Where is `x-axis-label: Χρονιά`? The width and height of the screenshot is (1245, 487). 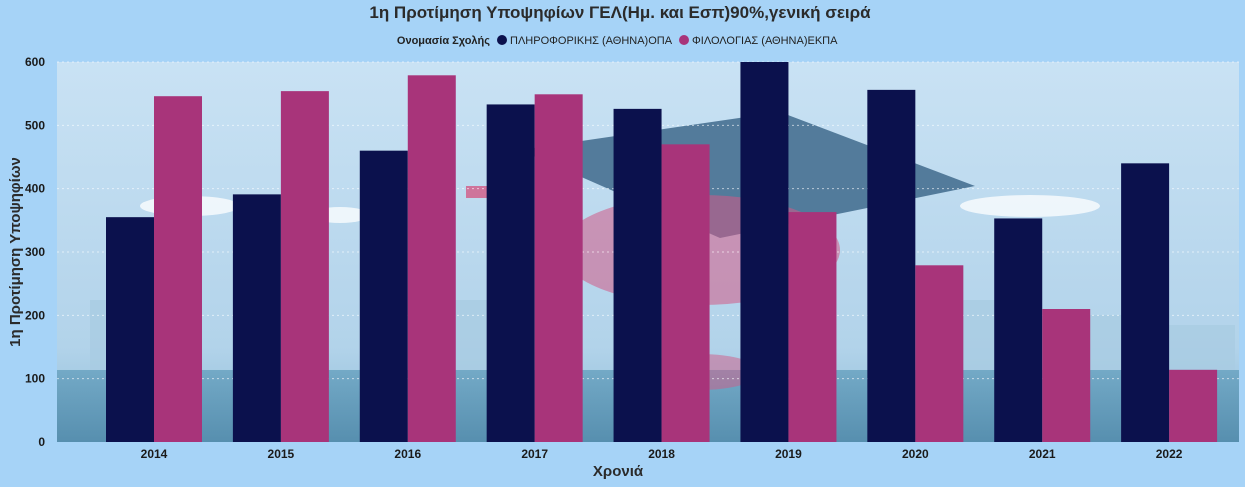
x-axis-label: Χρονιά is located at coordinates (618, 471).